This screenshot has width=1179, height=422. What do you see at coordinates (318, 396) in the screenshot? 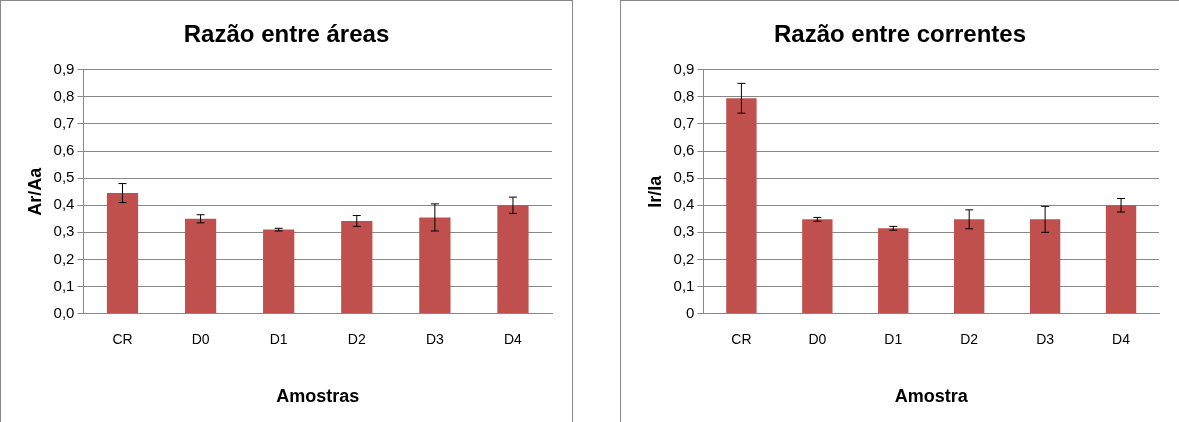
I see `x-axis-title: Amostras` at bounding box center [318, 396].